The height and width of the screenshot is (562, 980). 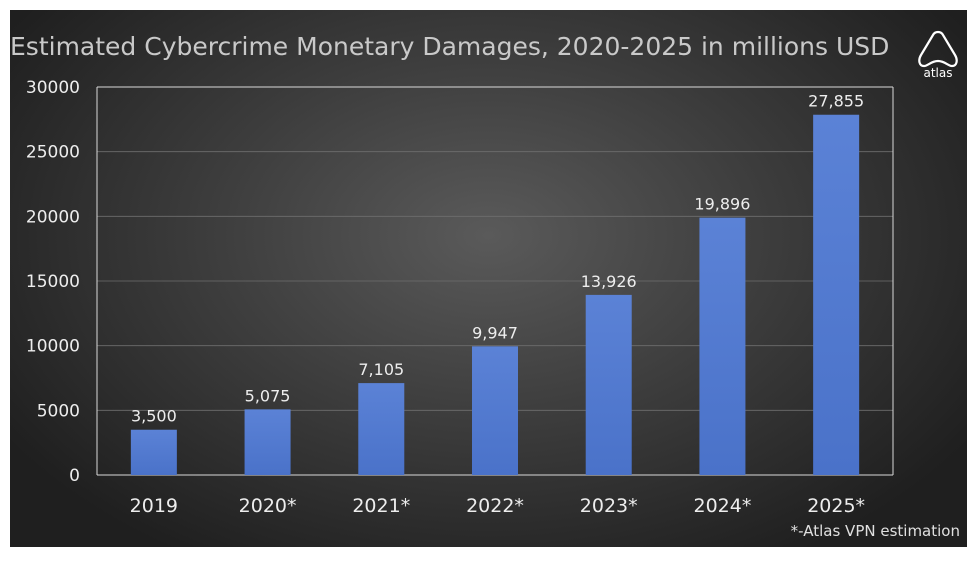 What do you see at coordinates (53, 347) in the screenshot?
I see `y-tick-label: 10000` at bounding box center [53, 347].